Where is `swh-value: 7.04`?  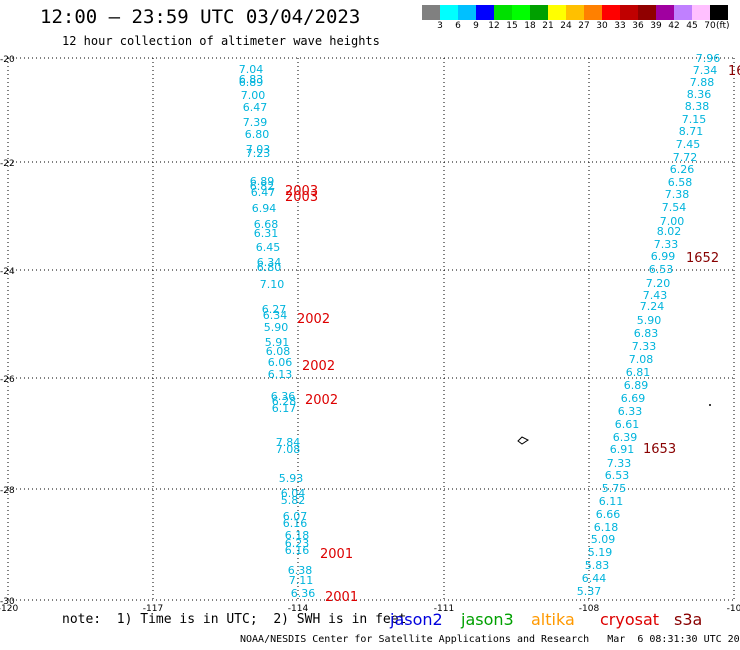
swh-value: 7.04 is located at coordinates (251, 69).